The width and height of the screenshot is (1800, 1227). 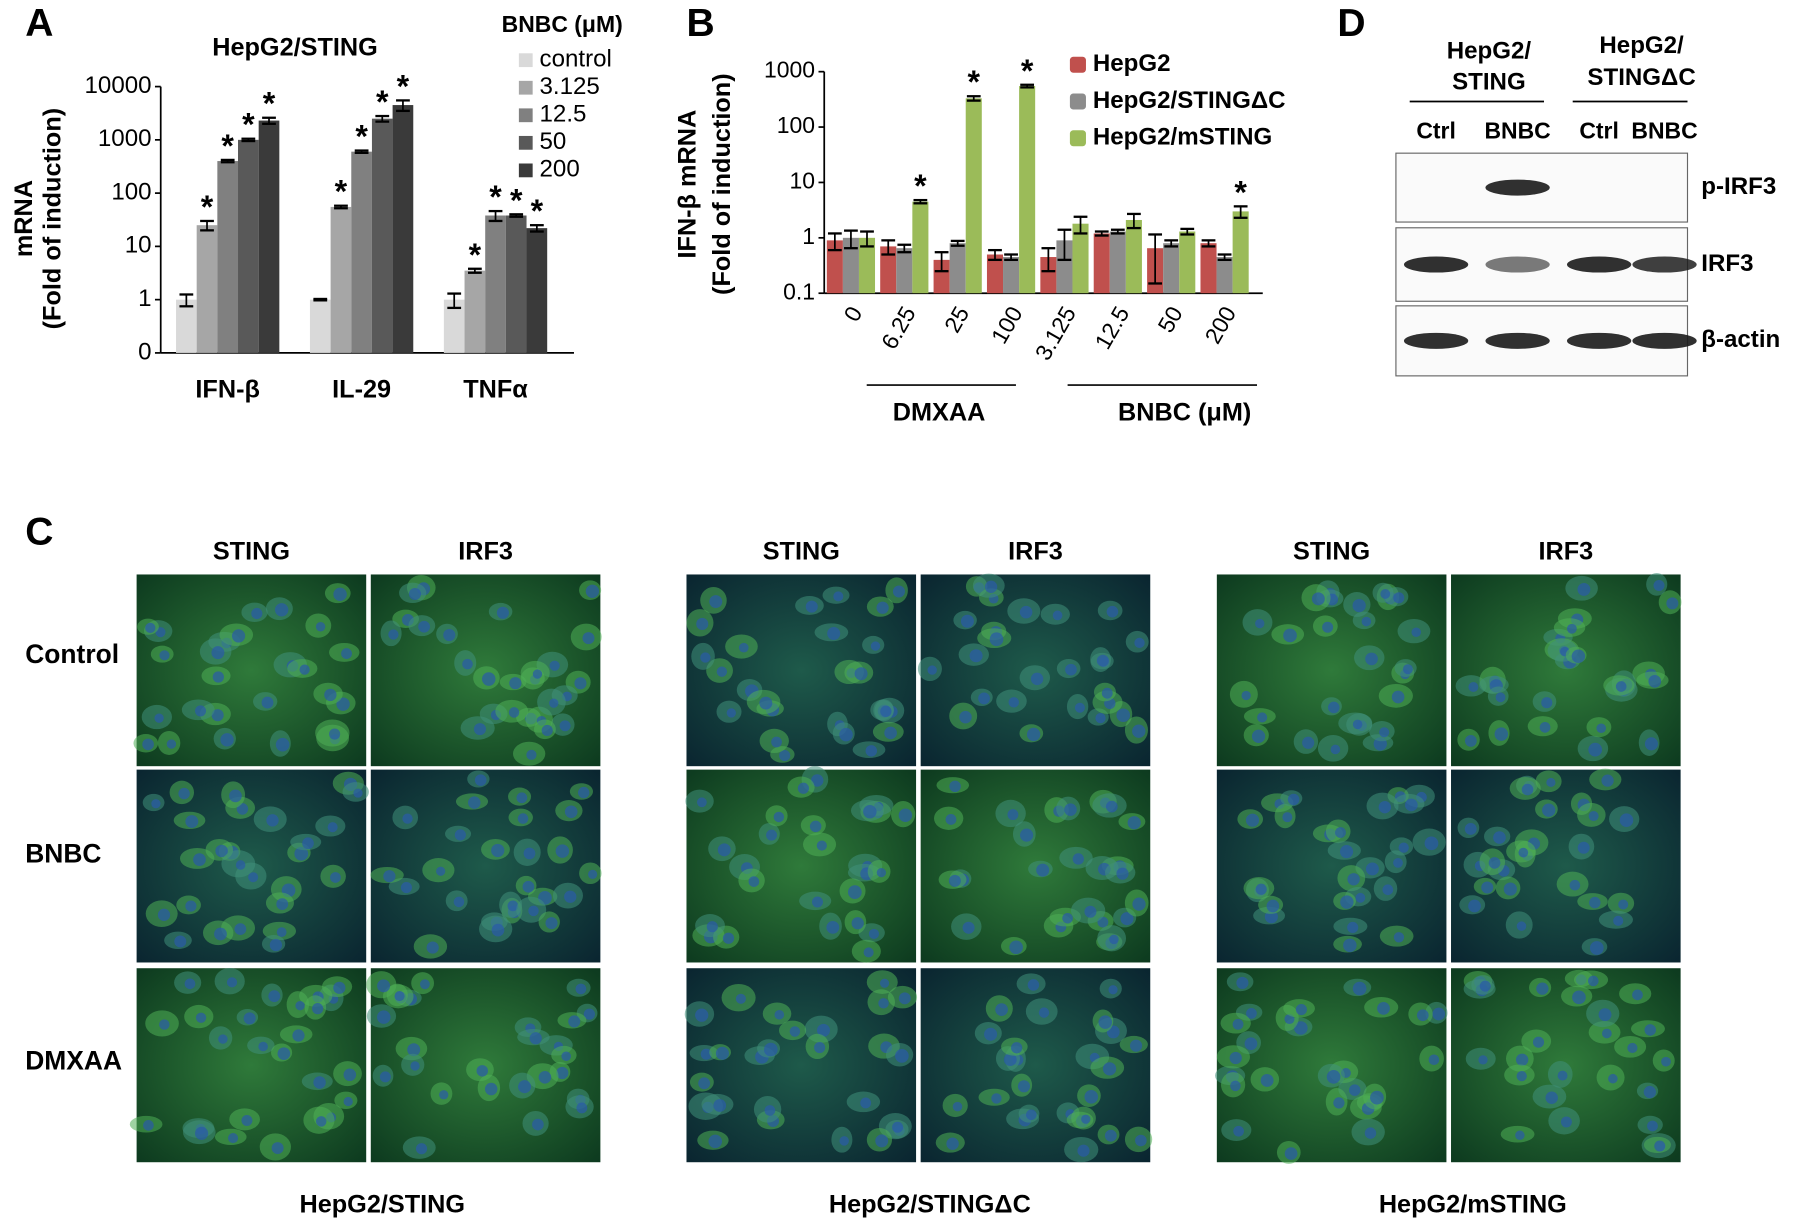 I want to click on row-label: BNBC, so click(x=63, y=854).